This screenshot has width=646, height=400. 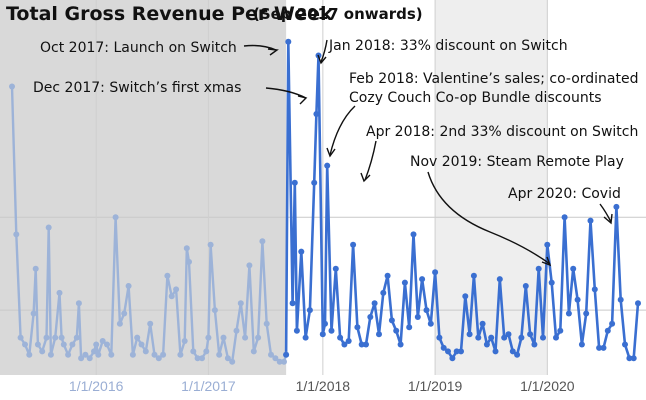 I want to click on x-tick-label: 1/1/2020, so click(x=547, y=386).